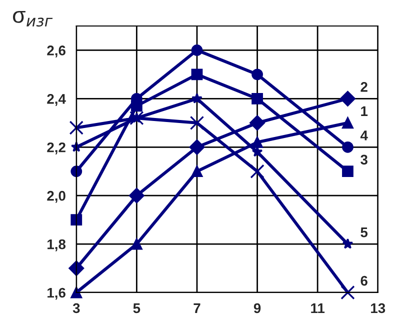 The width and height of the screenshot is (402, 325). What do you see at coordinates (56, 100) in the screenshot?
I see `y-tick-label: 2,4` at bounding box center [56, 100].